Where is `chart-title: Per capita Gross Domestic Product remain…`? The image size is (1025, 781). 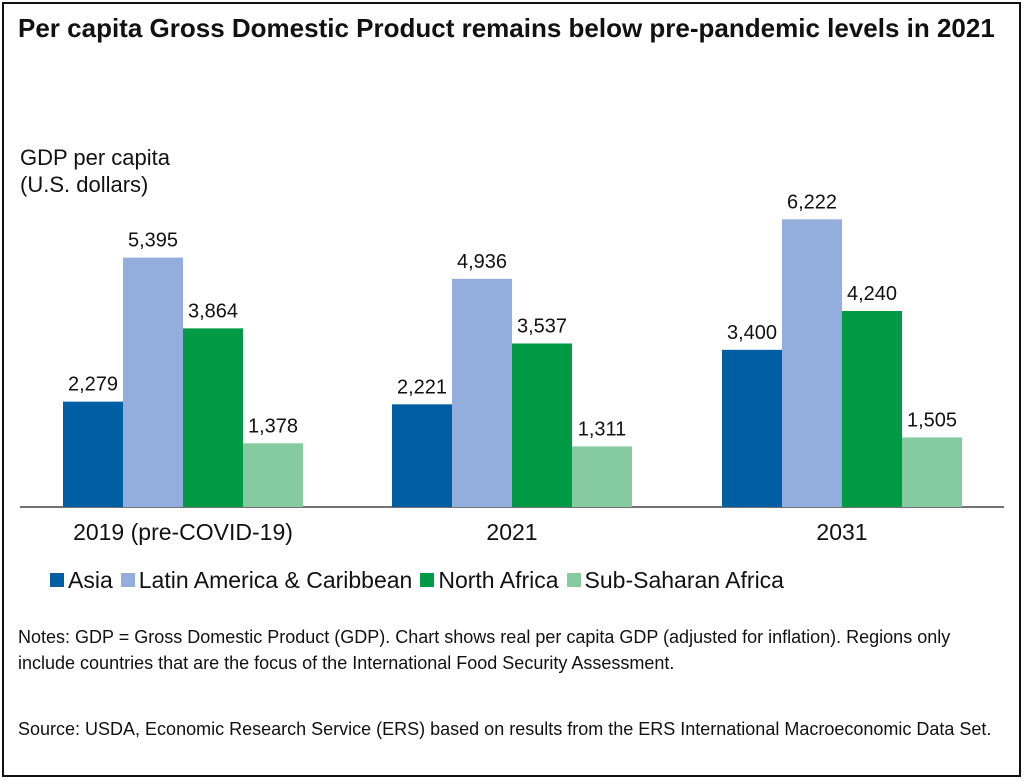 chart-title: Per capita Gross Domestic Product remain… is located at coordinates (506, 28).